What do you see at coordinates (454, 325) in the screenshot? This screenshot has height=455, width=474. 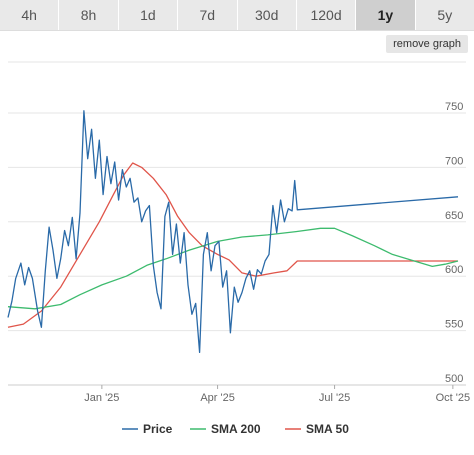 I see `y-tick-label: 550` at bounding box center [454, 325].